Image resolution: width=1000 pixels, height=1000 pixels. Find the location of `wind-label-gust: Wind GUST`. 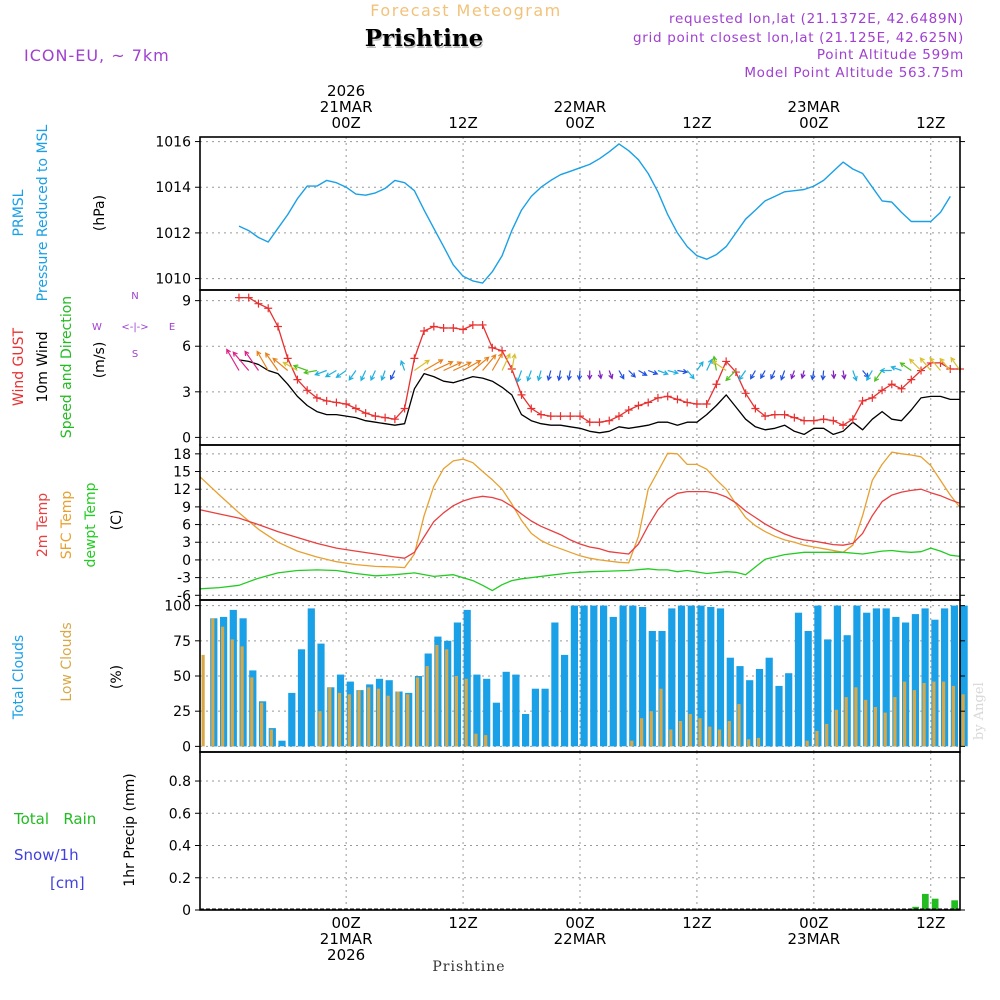

wind-label-gust: Wind GUST is located at coordinates (19, 366).